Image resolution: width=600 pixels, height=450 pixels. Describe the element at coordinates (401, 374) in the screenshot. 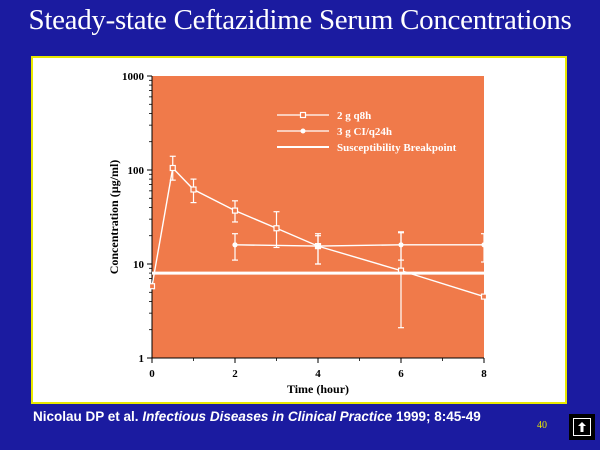

I see `x-tick-label: 6` at that location.